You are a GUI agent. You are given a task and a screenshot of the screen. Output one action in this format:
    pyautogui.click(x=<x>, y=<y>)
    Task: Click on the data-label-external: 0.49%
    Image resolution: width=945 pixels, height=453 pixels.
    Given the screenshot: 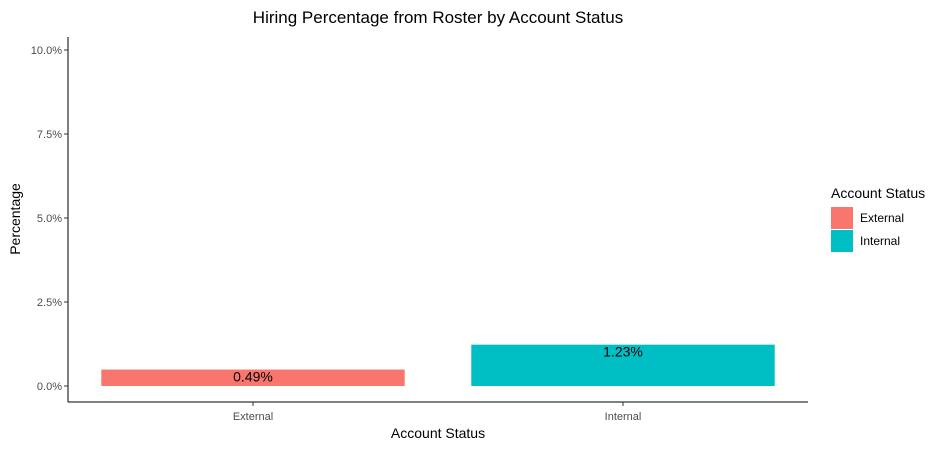 What is the action you would take?
    pyautogui.click(x=253, y=377)
    